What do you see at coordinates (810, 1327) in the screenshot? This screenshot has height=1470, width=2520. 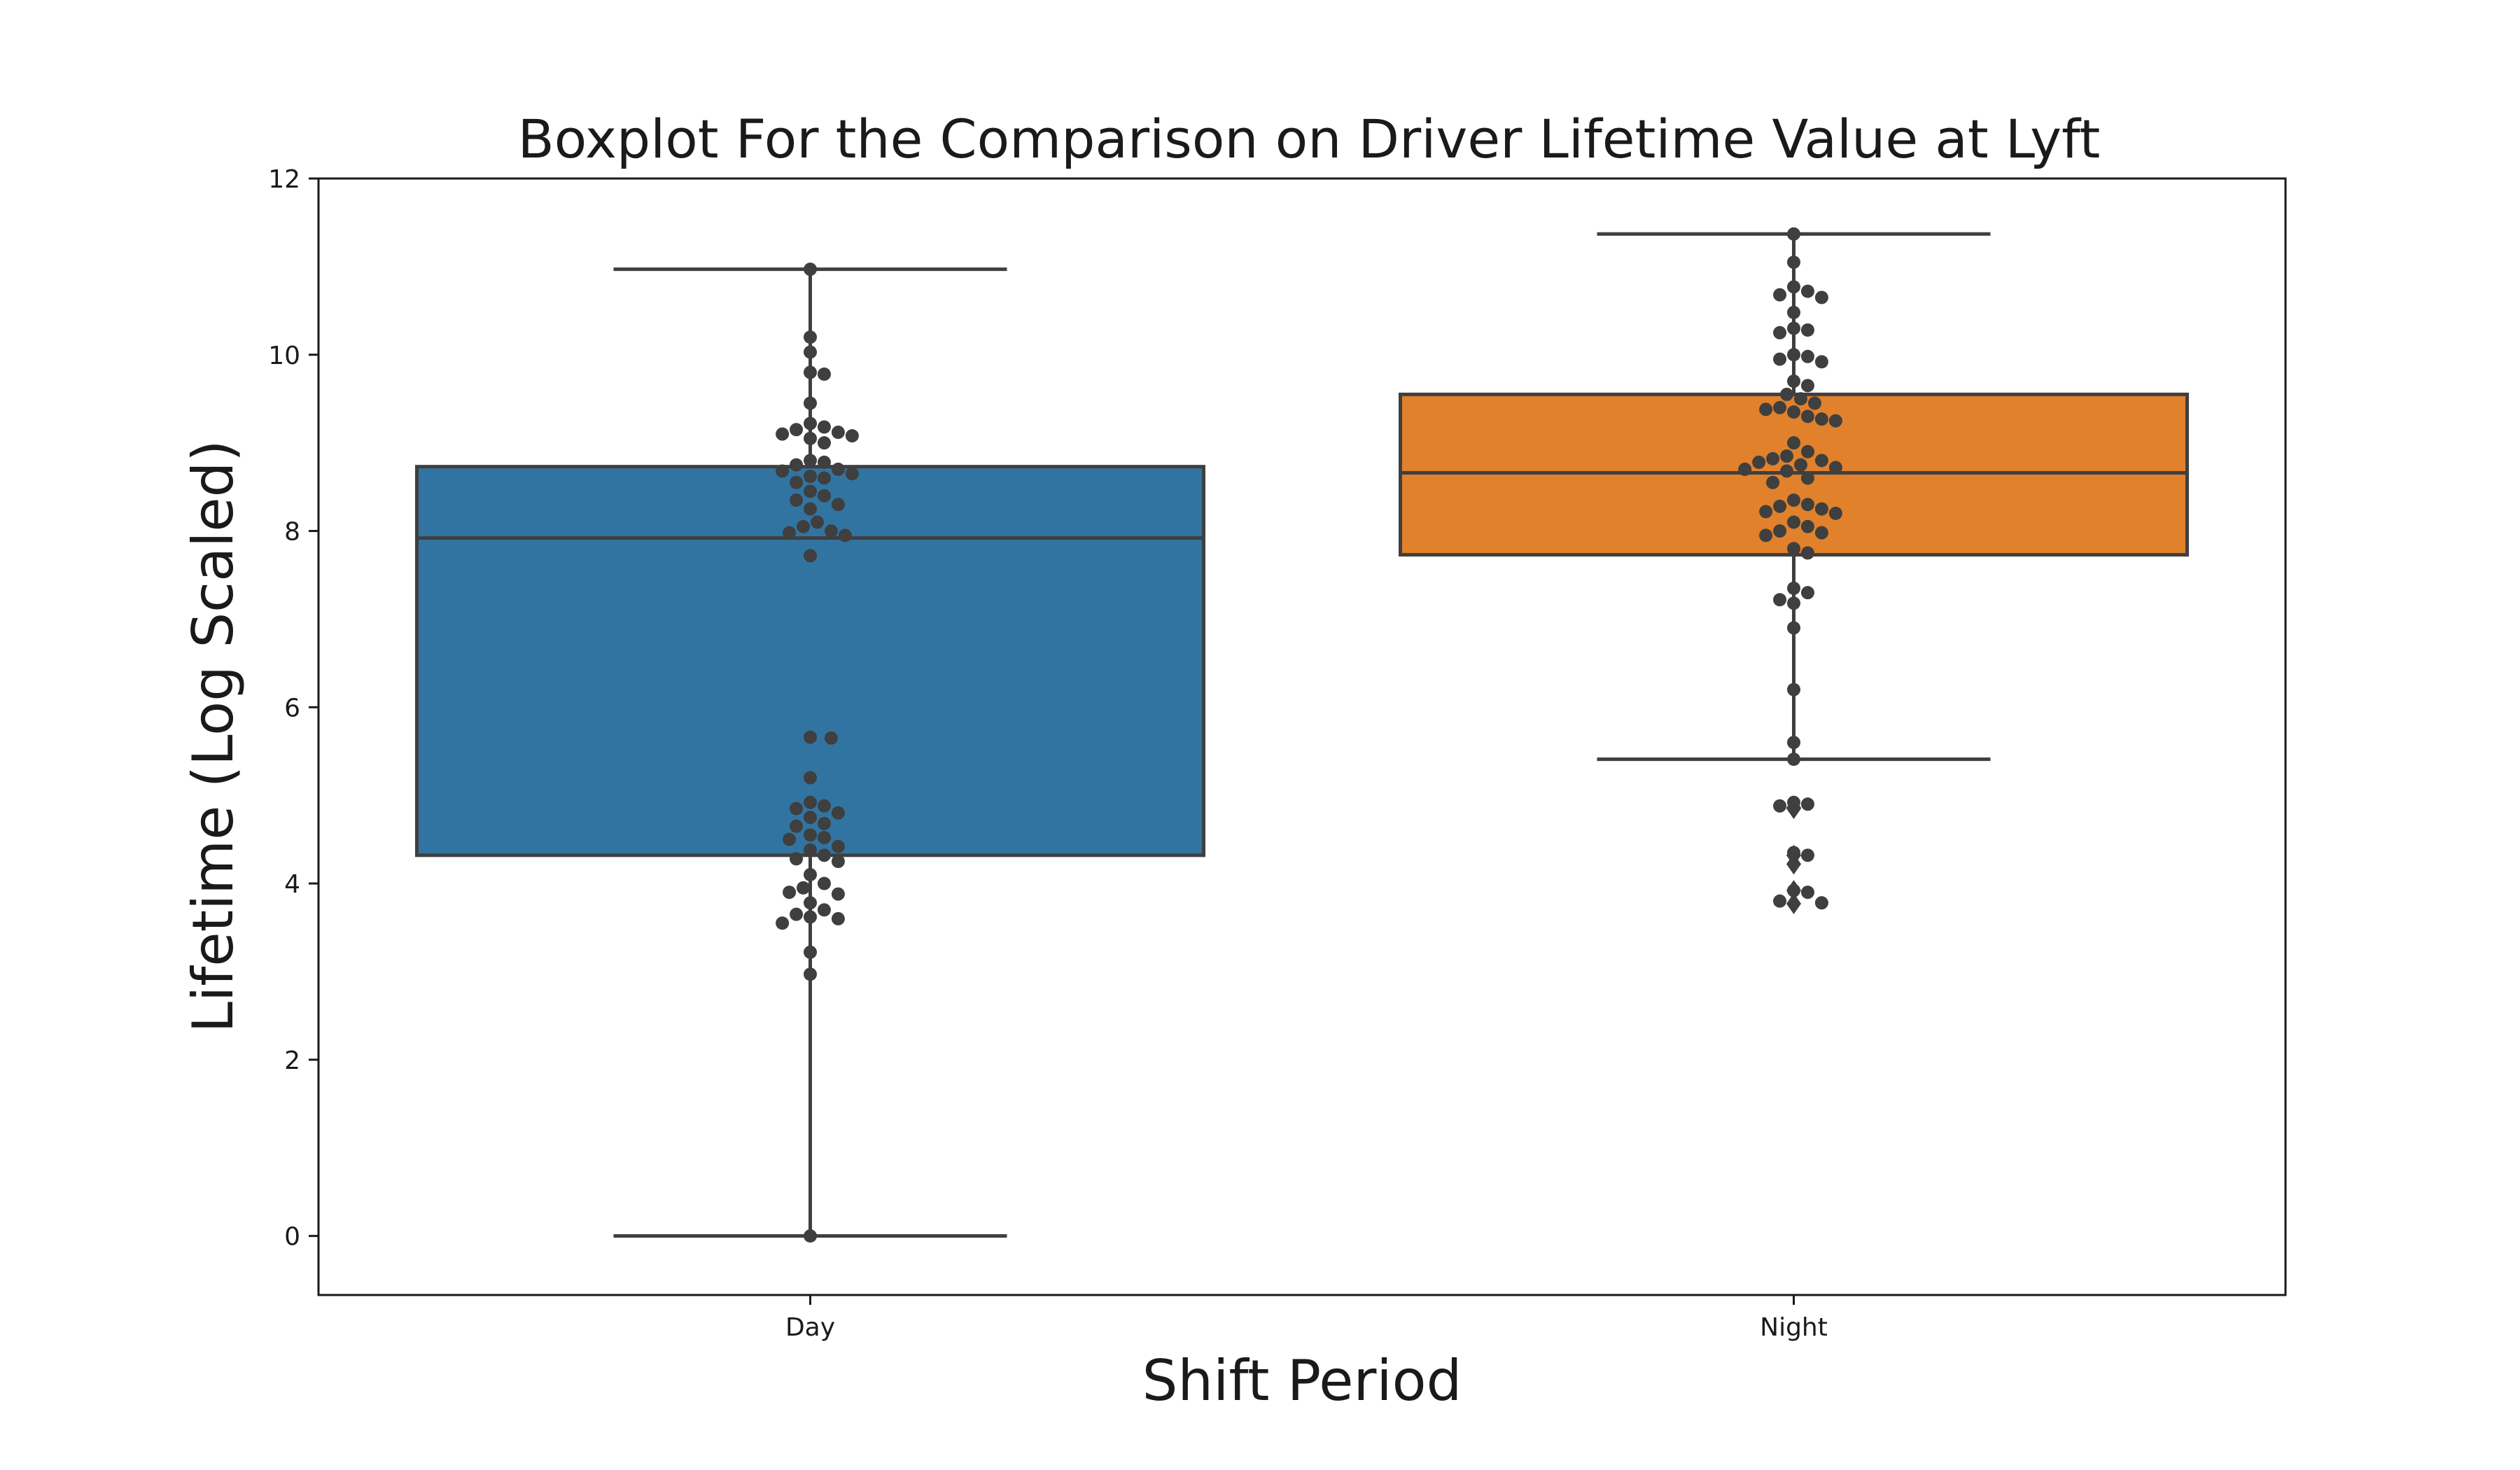 I see `x-tick-label: Day` at bounding box center [810, 1327].